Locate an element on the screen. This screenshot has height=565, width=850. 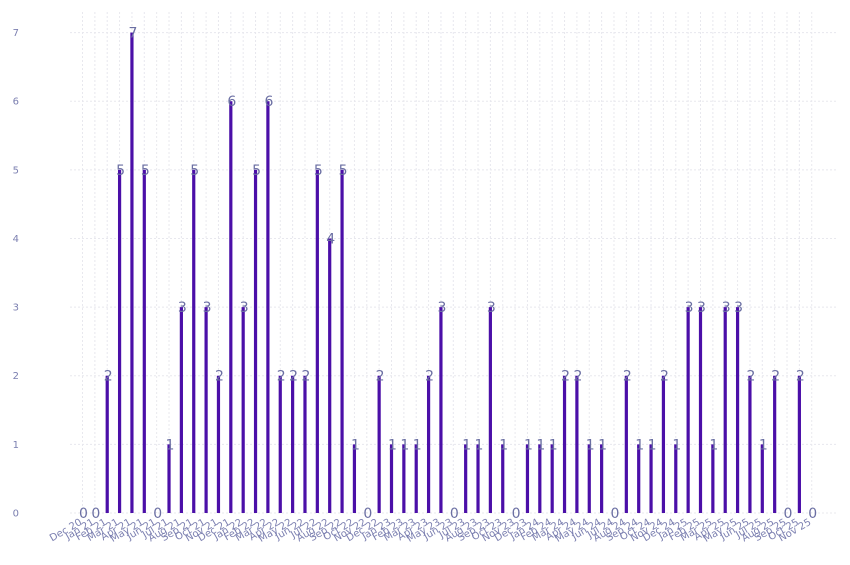
y-tick-label: 6 is located at coordinates (16, 102).